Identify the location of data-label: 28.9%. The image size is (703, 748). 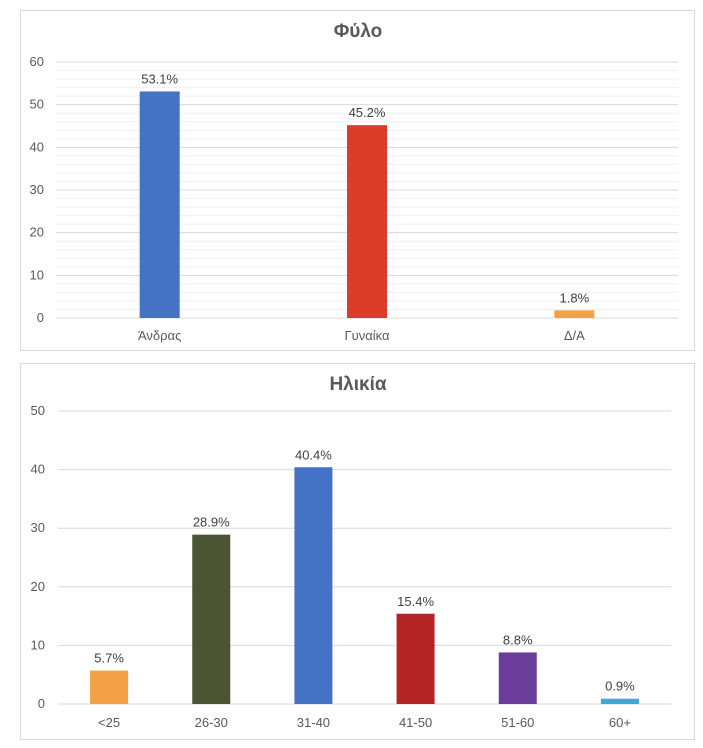
(211, 522).